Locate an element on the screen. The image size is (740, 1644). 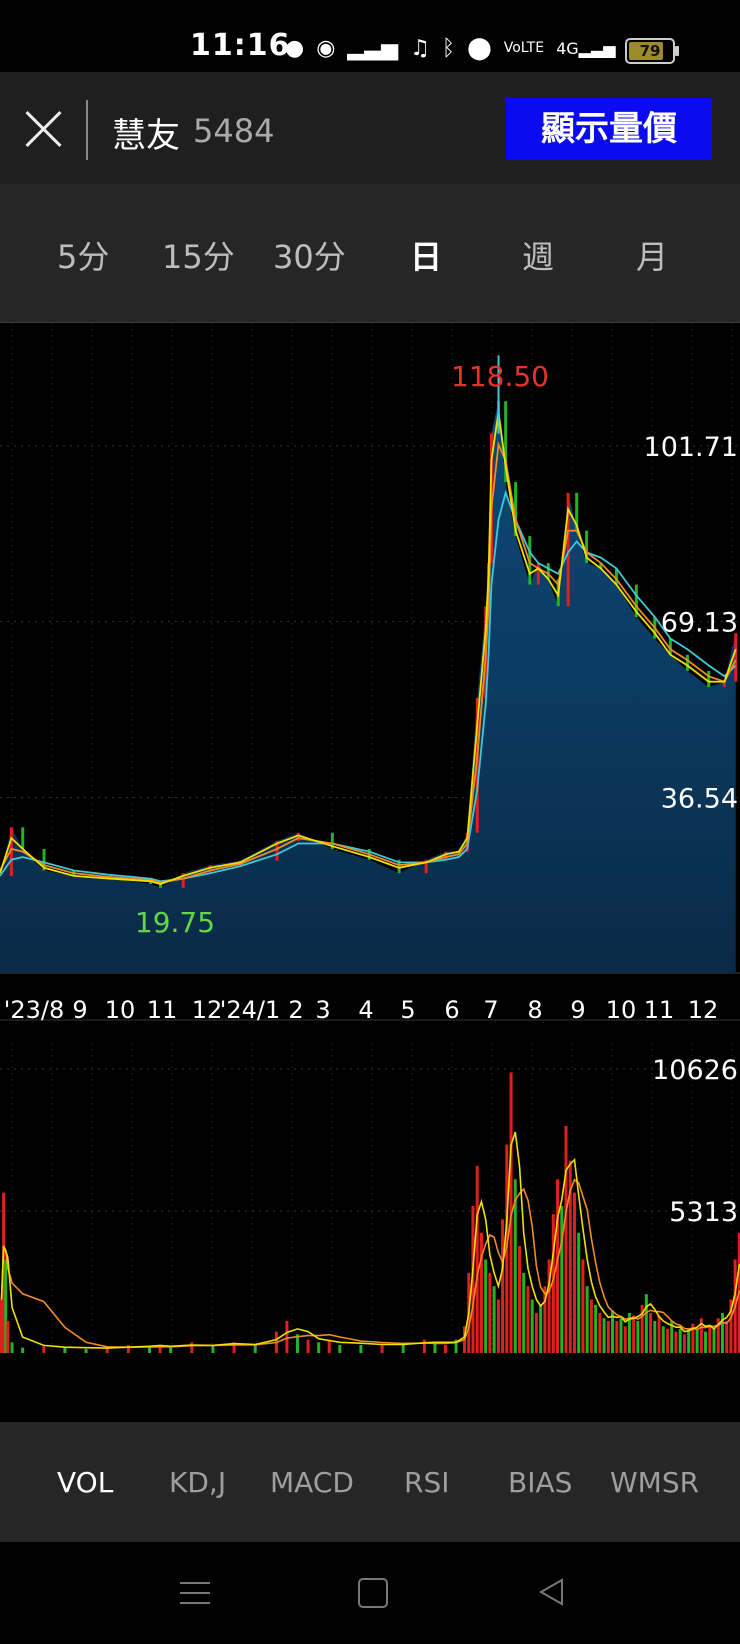
tab-5min: 5分 is located at coordinates (83, 257).